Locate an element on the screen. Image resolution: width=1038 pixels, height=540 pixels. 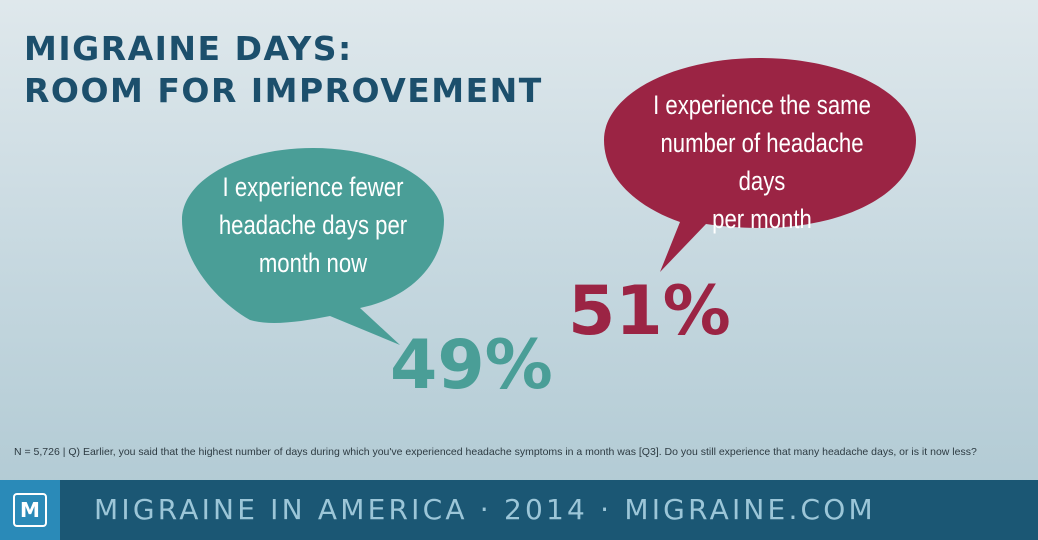
title-line-2: ROOM FOR IMPROVEMENT is located at coordinates (283, 90).